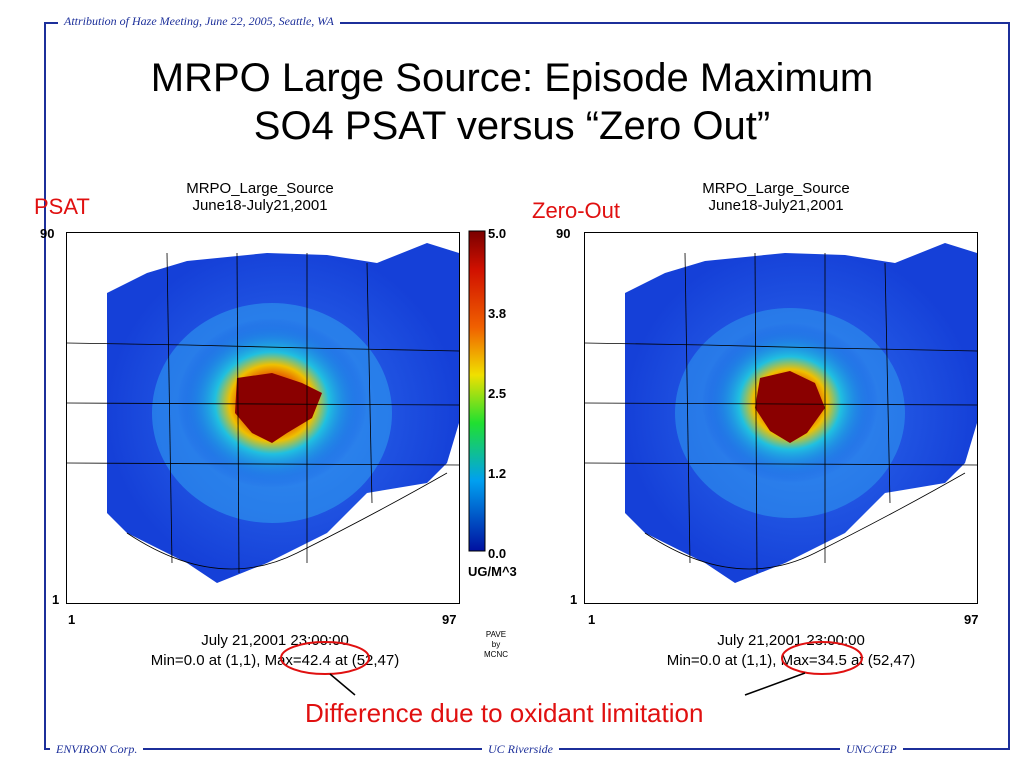  What do you see at coordinates (72, 619) in the screenshot?
I see `left-x-left: 1` at bounding box center [72, 619].